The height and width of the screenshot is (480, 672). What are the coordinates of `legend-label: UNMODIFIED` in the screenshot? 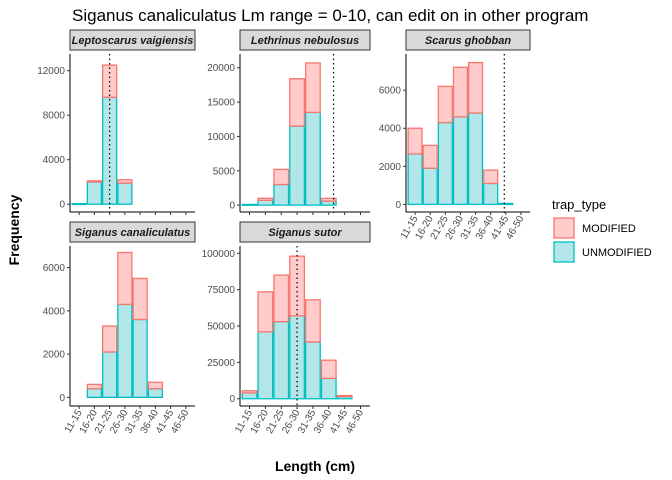 It's located at (617, 253).